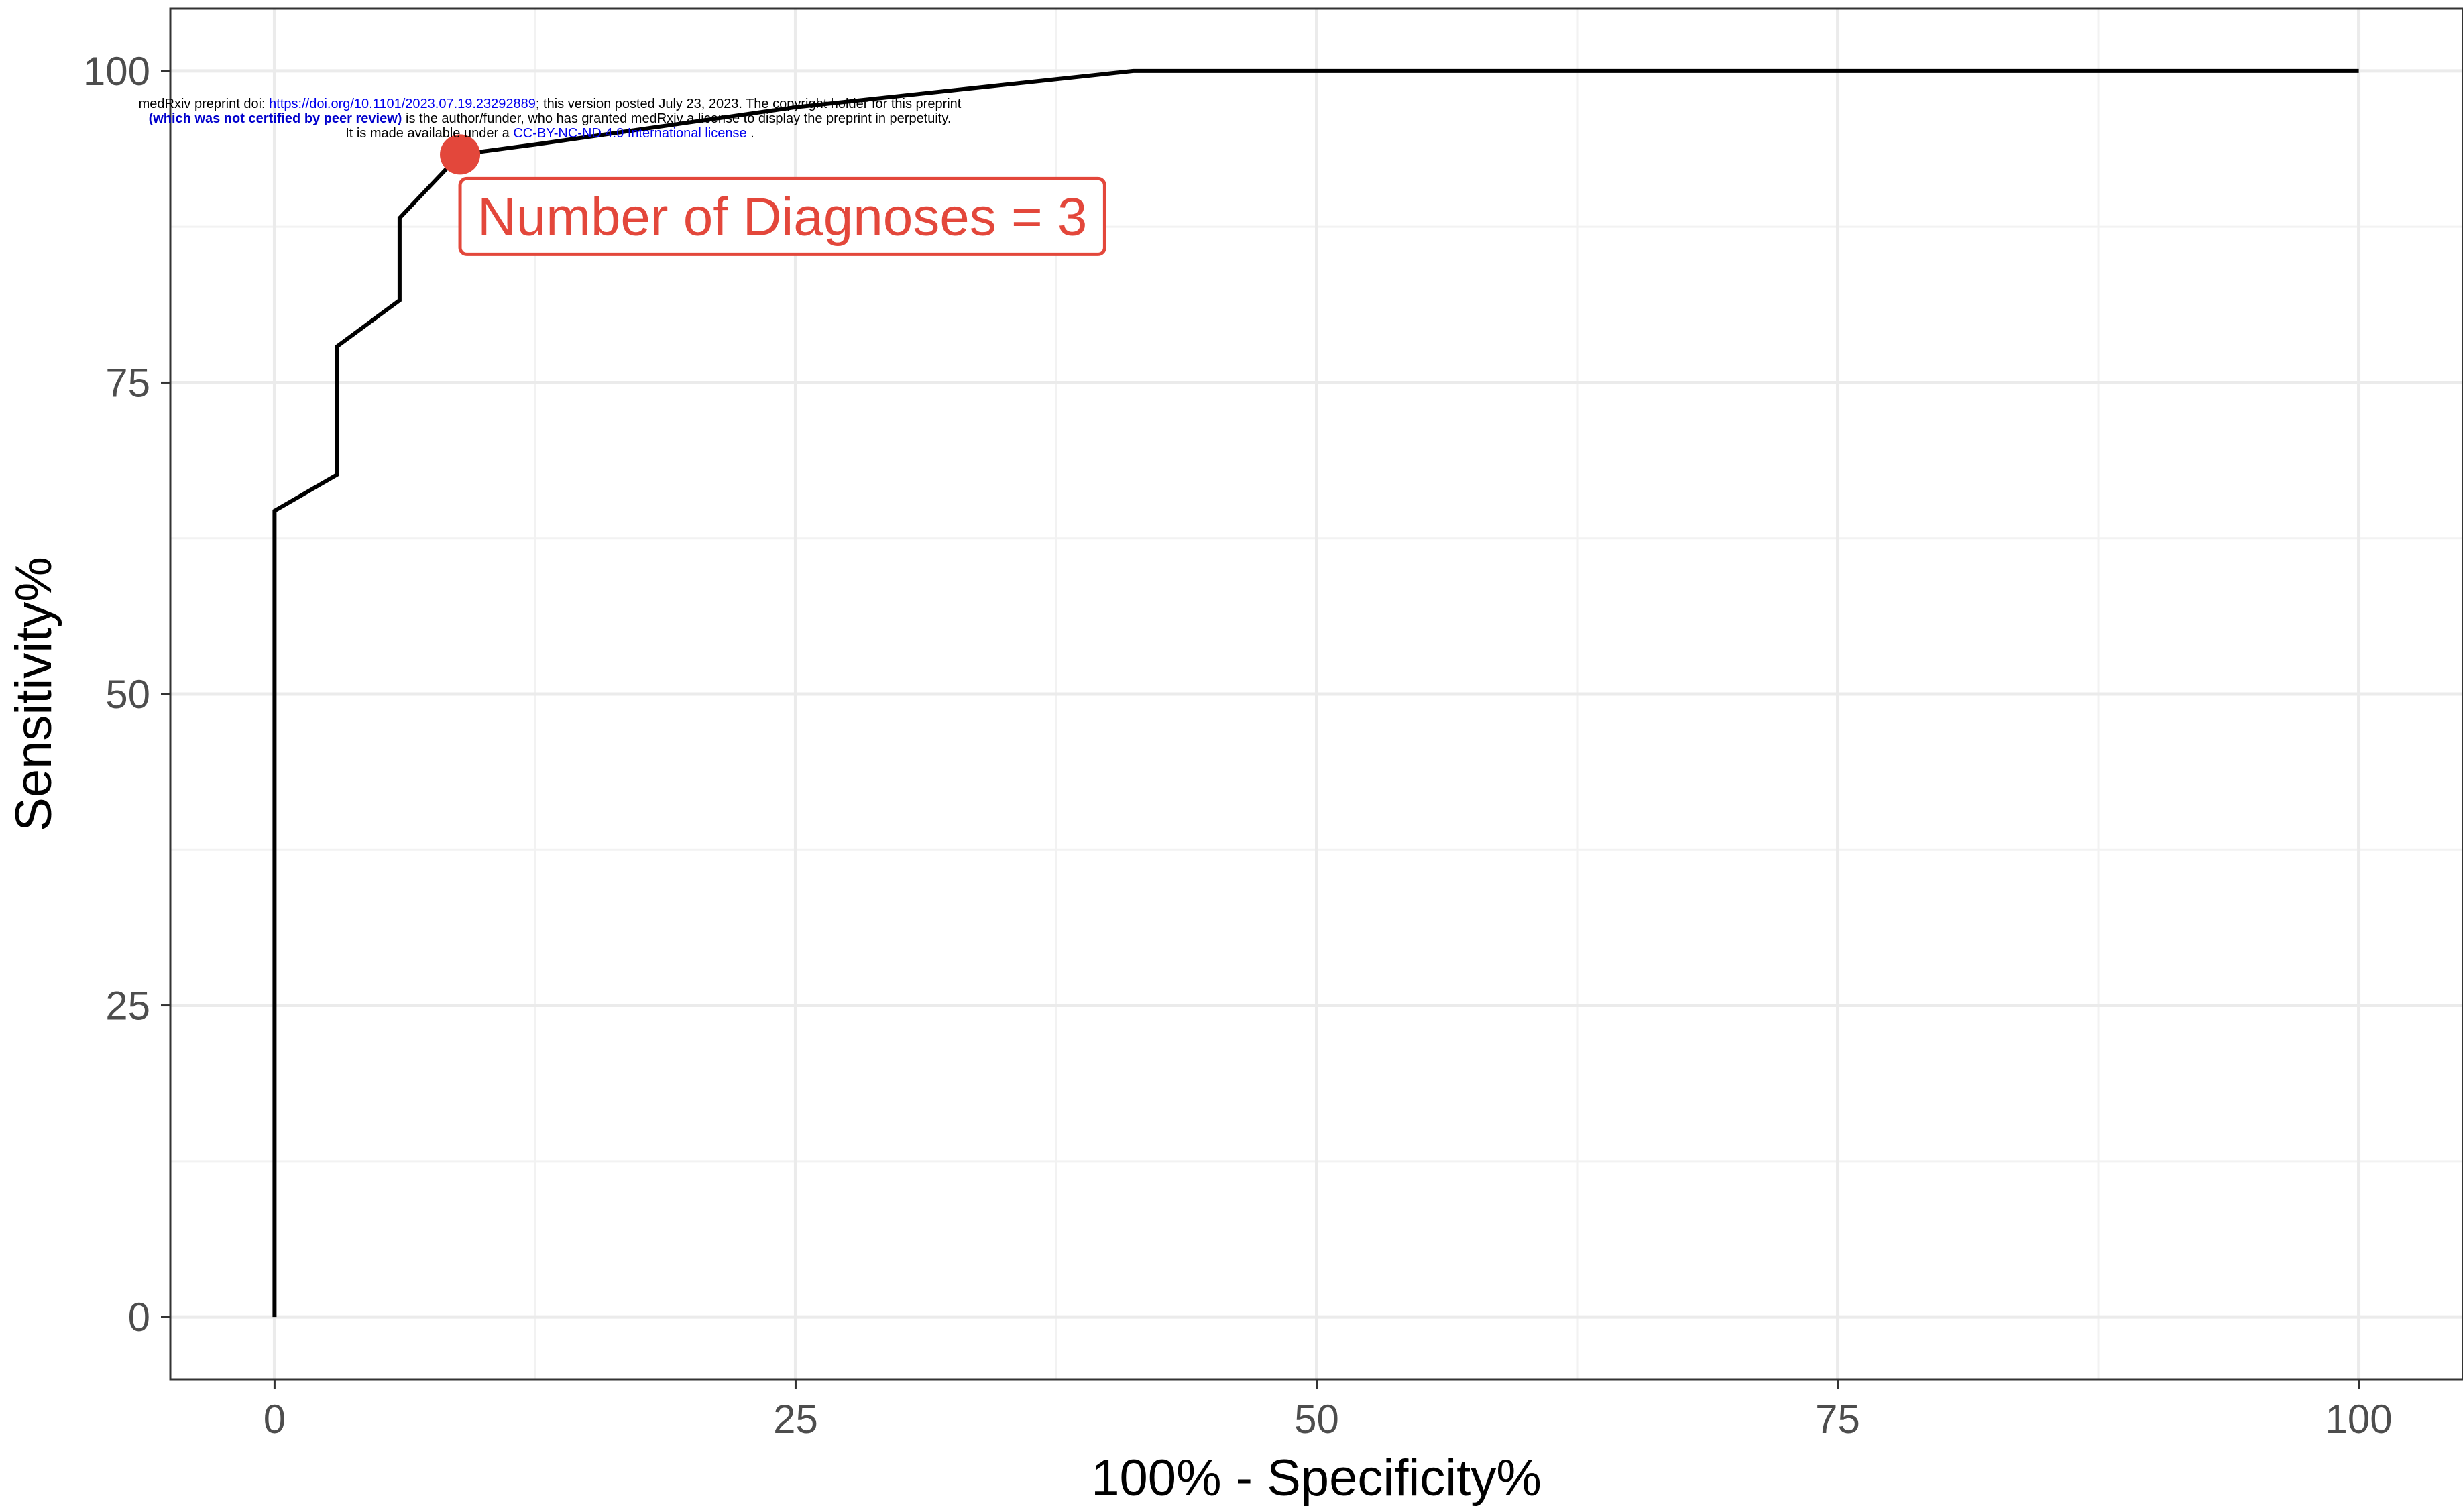 Image resolution: width=2463 pixels, height=1512 pixels. I want to click on annotation-label-box, so click(782, 216).